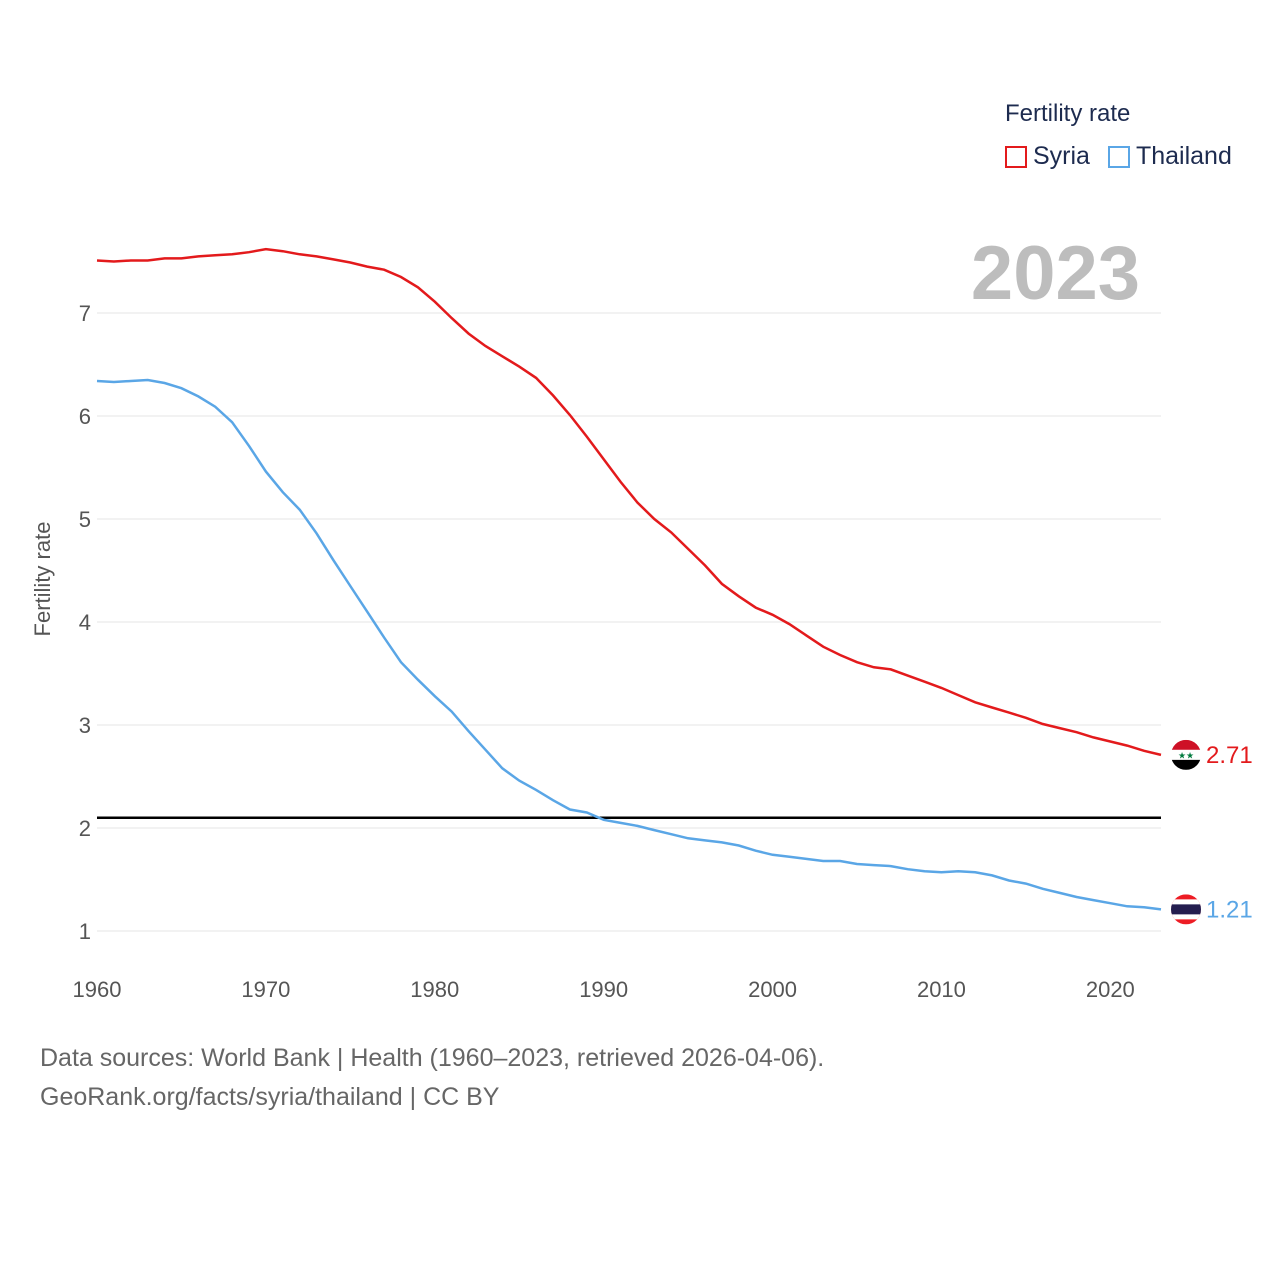 This screenshot has width=1280, height=1280. I want to click on y-tick-label: 2, so click(85, 828).